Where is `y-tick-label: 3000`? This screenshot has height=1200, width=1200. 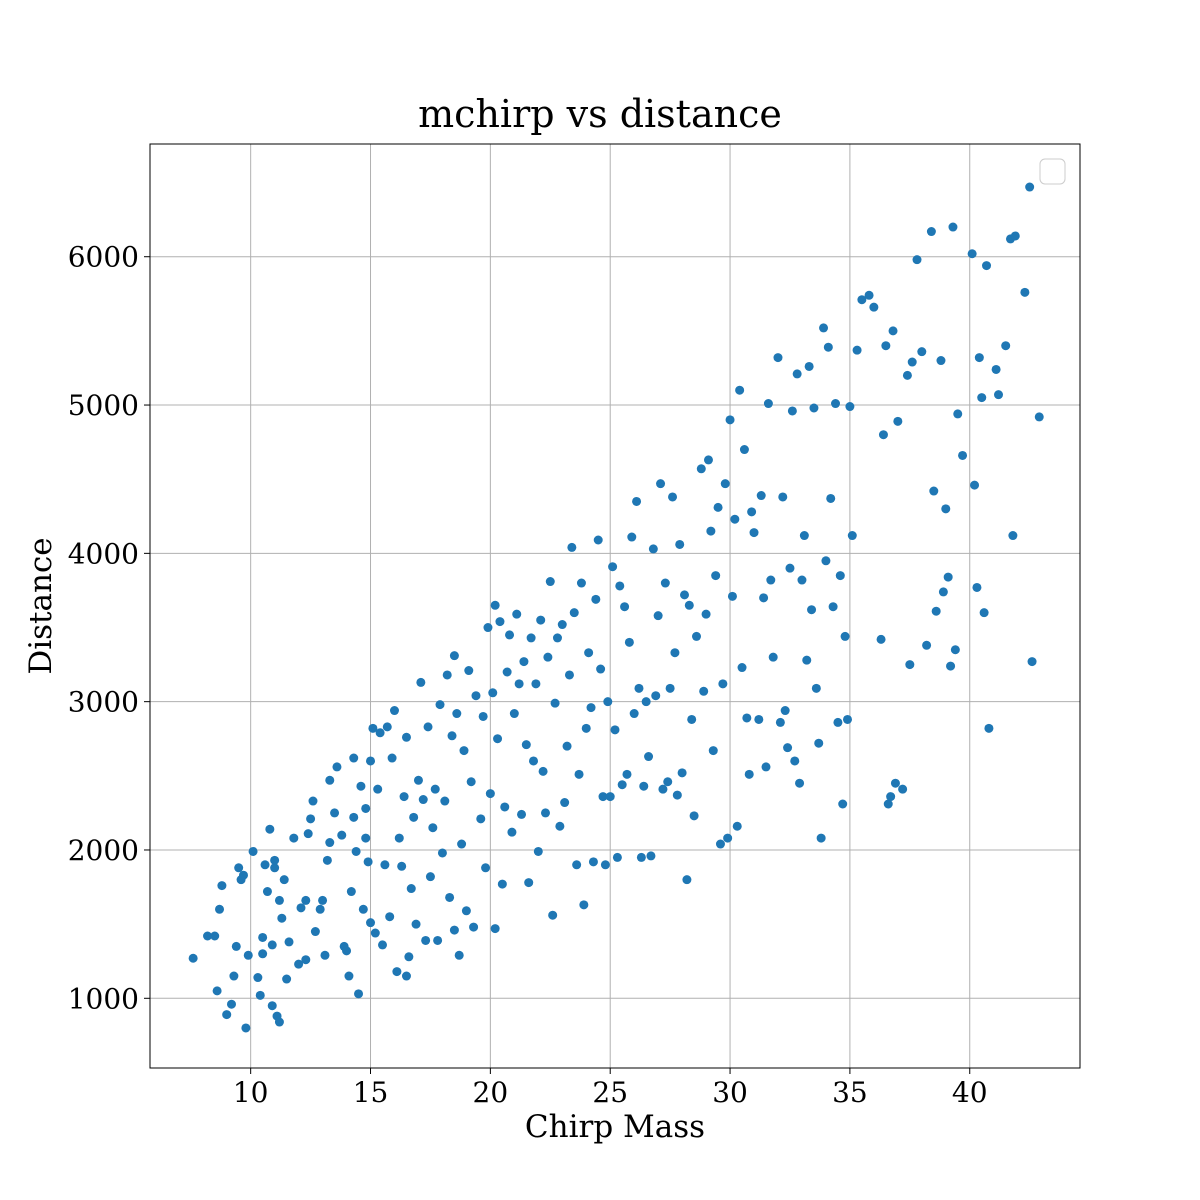 y-tick-label: 3000 is located at coordinates (103, 702).